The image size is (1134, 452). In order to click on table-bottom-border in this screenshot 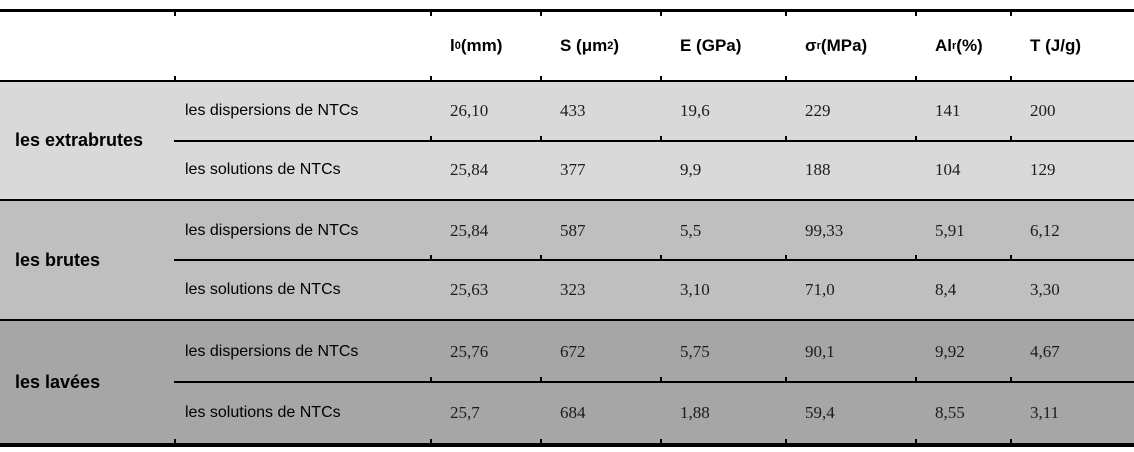, I will do `click(567, 445)`.